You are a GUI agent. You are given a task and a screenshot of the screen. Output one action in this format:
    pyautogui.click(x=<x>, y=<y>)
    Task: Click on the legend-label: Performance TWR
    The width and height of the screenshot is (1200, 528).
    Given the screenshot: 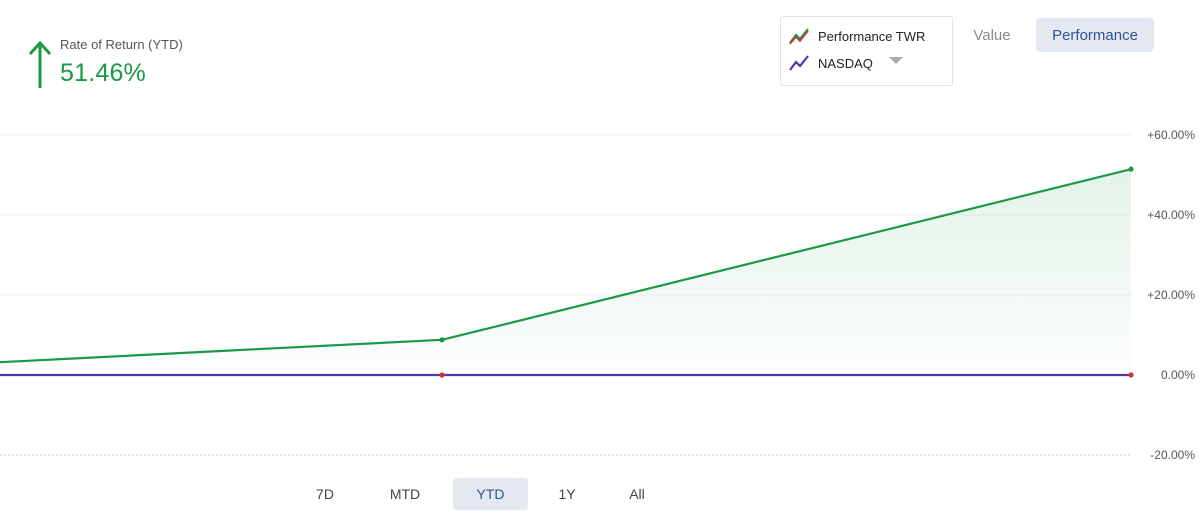 What is the action you would take?
    pyautogui.click(x=872, y=36)
    